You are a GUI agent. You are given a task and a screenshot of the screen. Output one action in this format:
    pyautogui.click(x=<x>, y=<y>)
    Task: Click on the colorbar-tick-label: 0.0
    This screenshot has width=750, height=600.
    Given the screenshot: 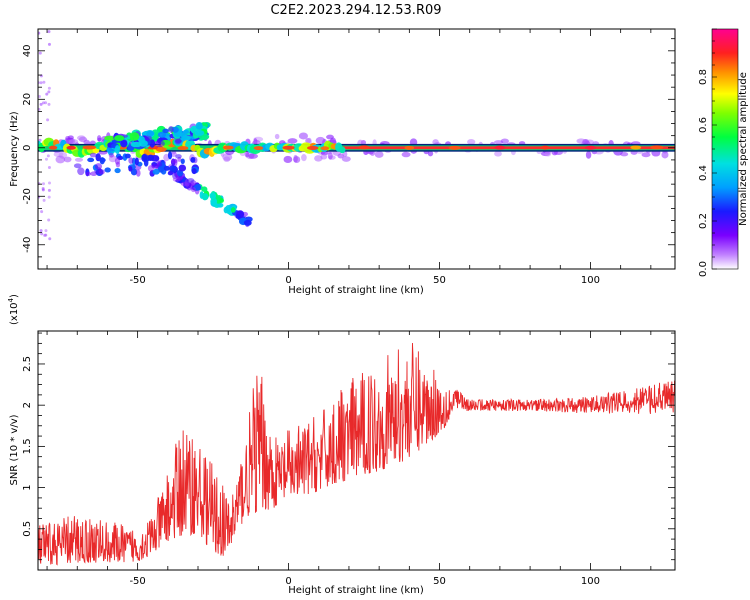 What is the action you would take?
    pyautogui.click(x=703, y=269)
    